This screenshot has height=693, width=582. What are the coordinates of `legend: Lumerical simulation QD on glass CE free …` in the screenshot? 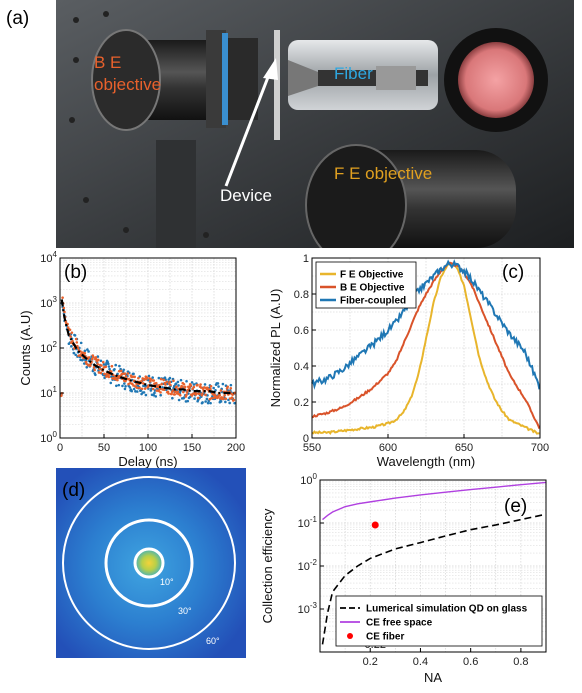 It's located at (439, 621).